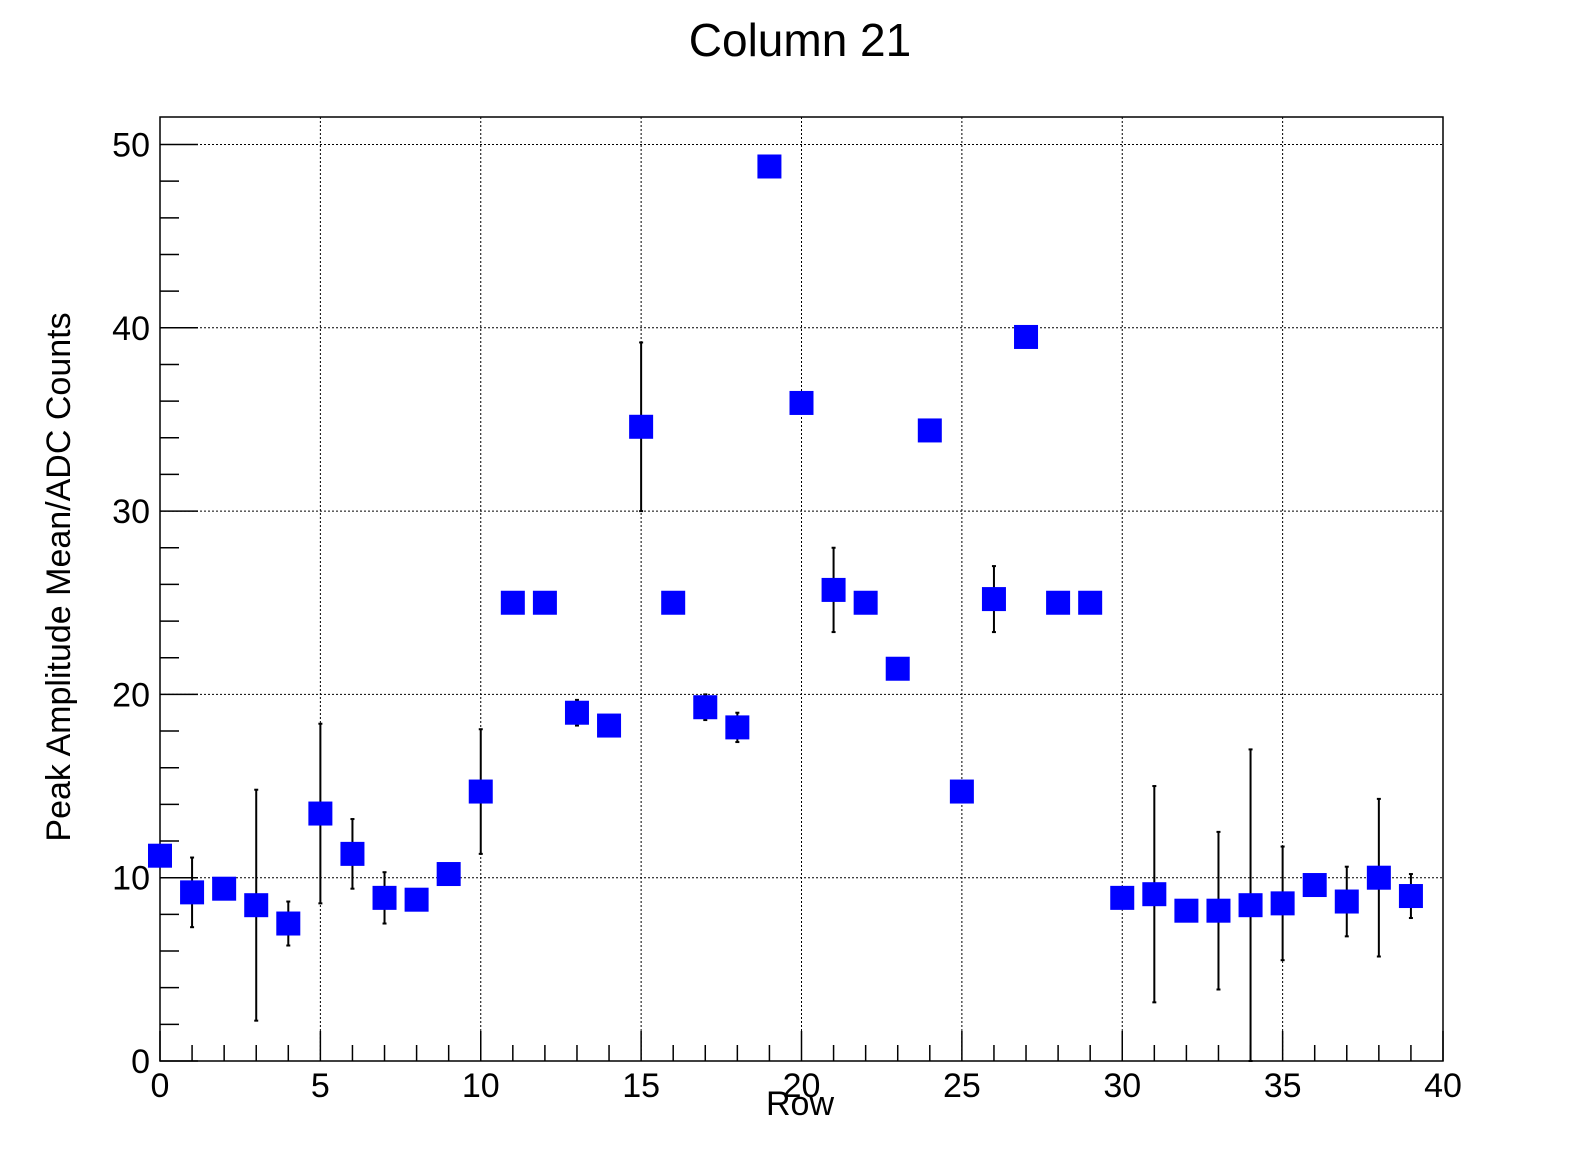 The width and height of the screenshot is (1596, 1172). Describe the element at coordinates (131, 512) in the screenshot. I see `y-tick-label: 30` at that location.